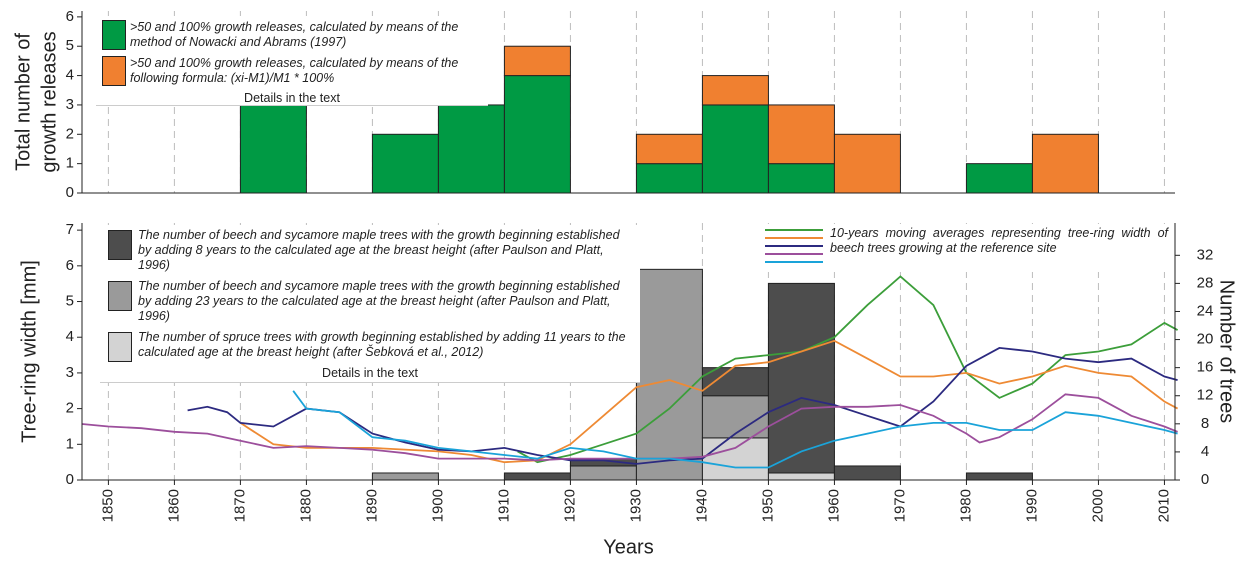  What do you see at coordinates (701, 505) in the screenshot?
I see `x-tick-label: 1940` at bounding box center [701, 505].